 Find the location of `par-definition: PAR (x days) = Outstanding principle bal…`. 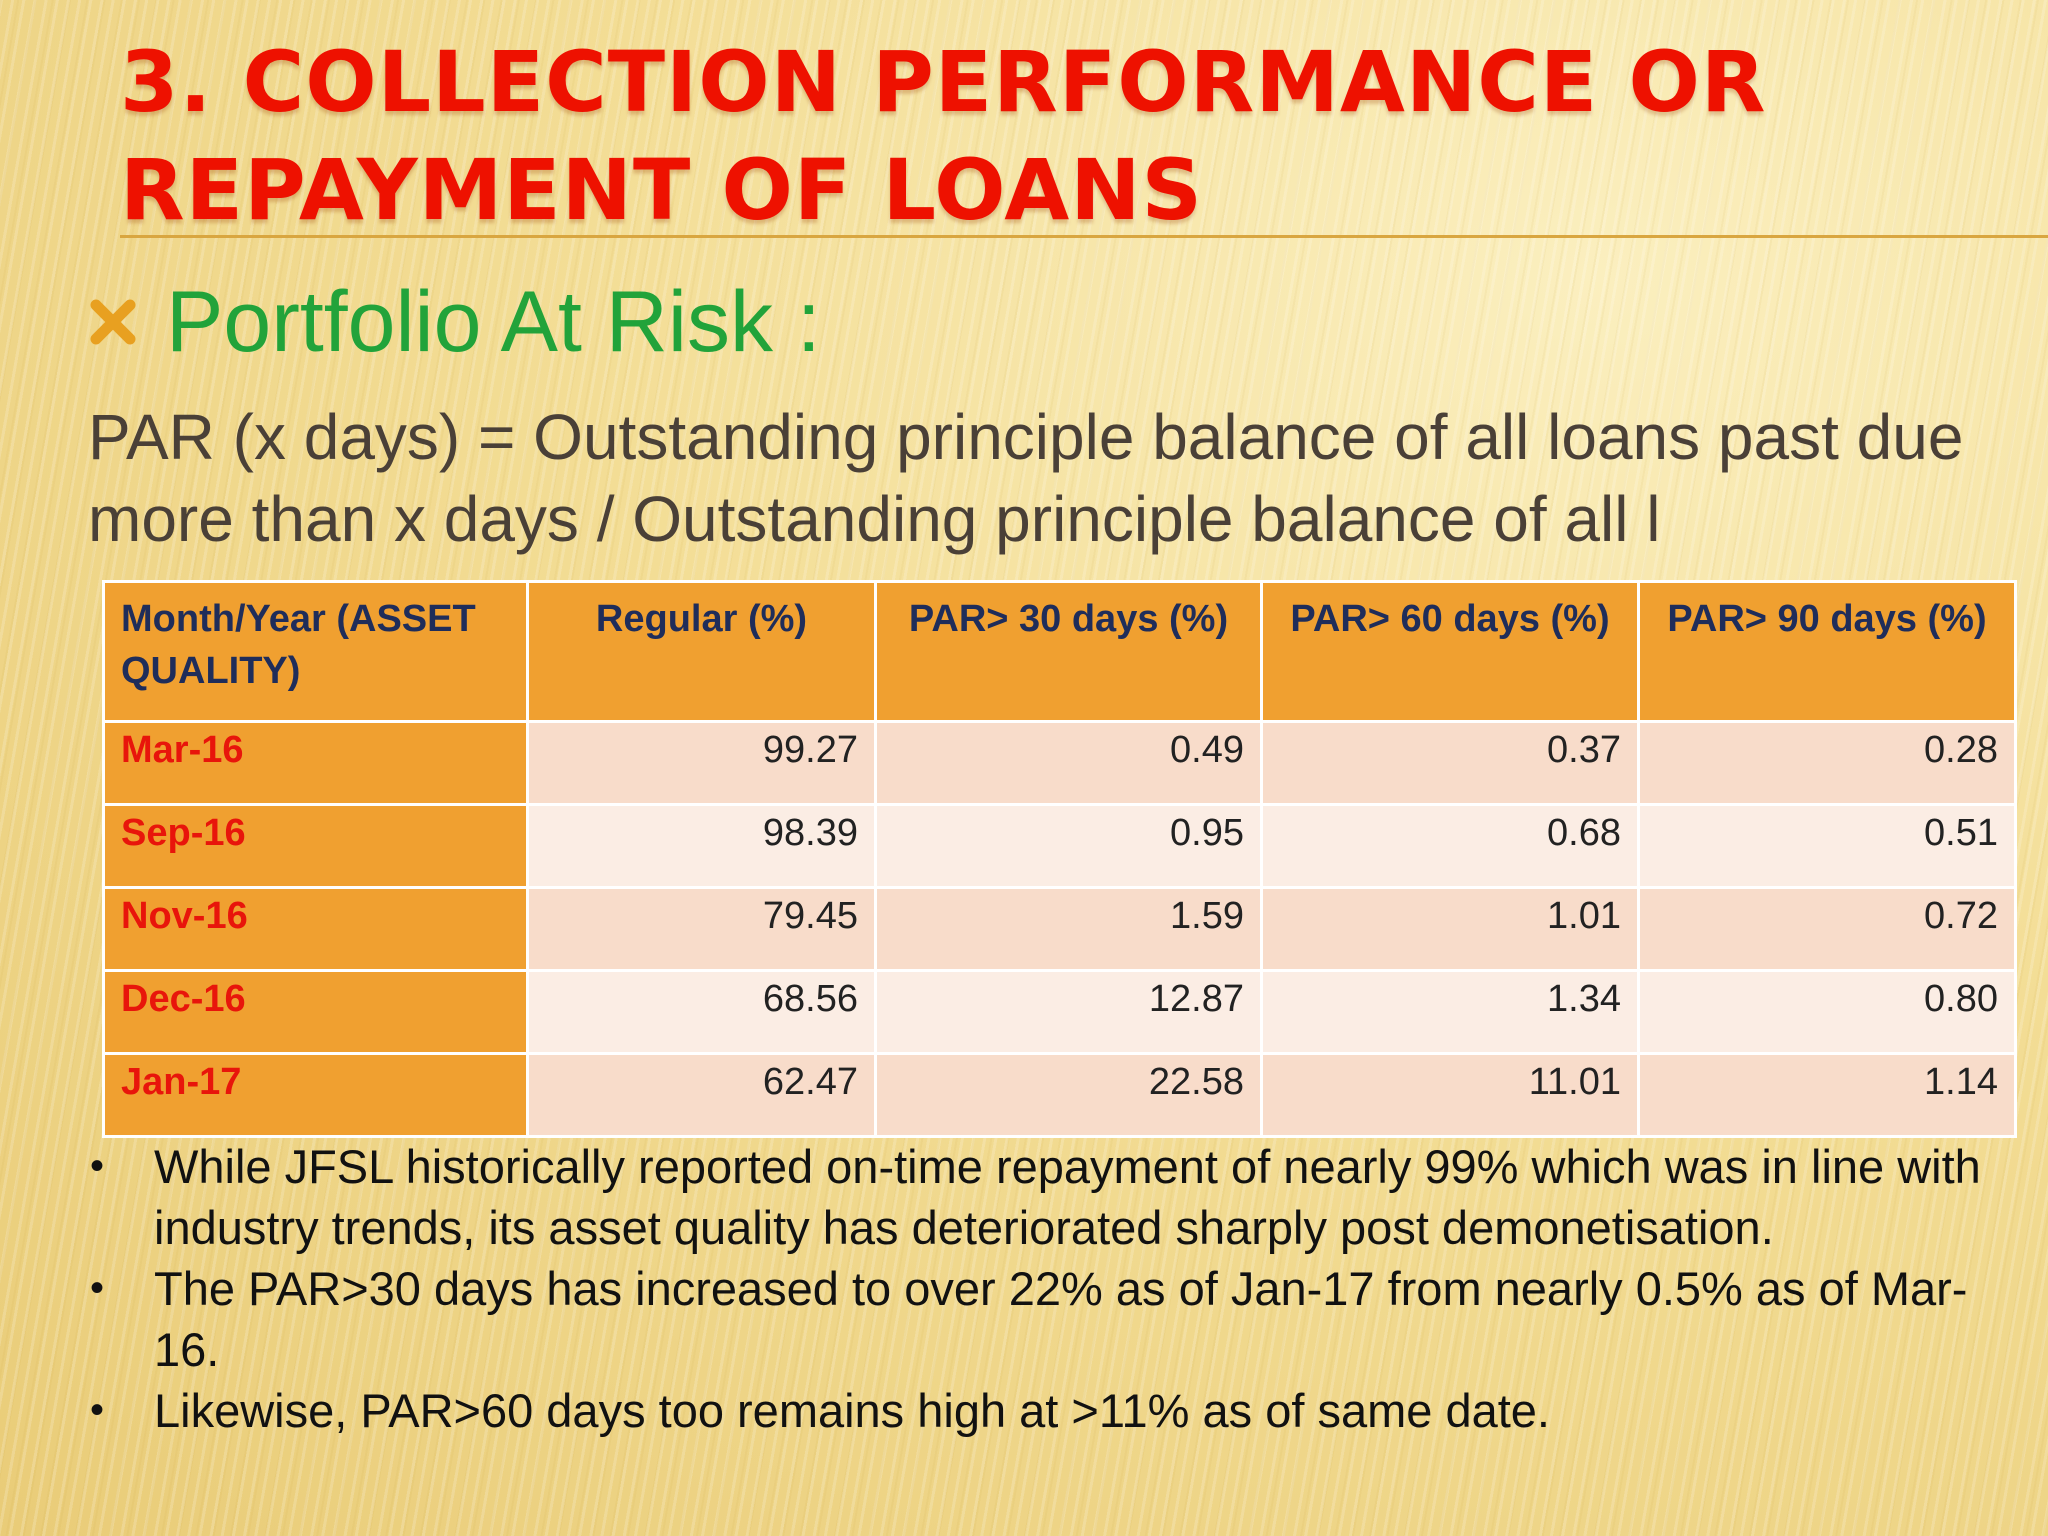

par-definition: PAR (x days) = Outstanding principle bal… is located at coordinates (1026, 478).